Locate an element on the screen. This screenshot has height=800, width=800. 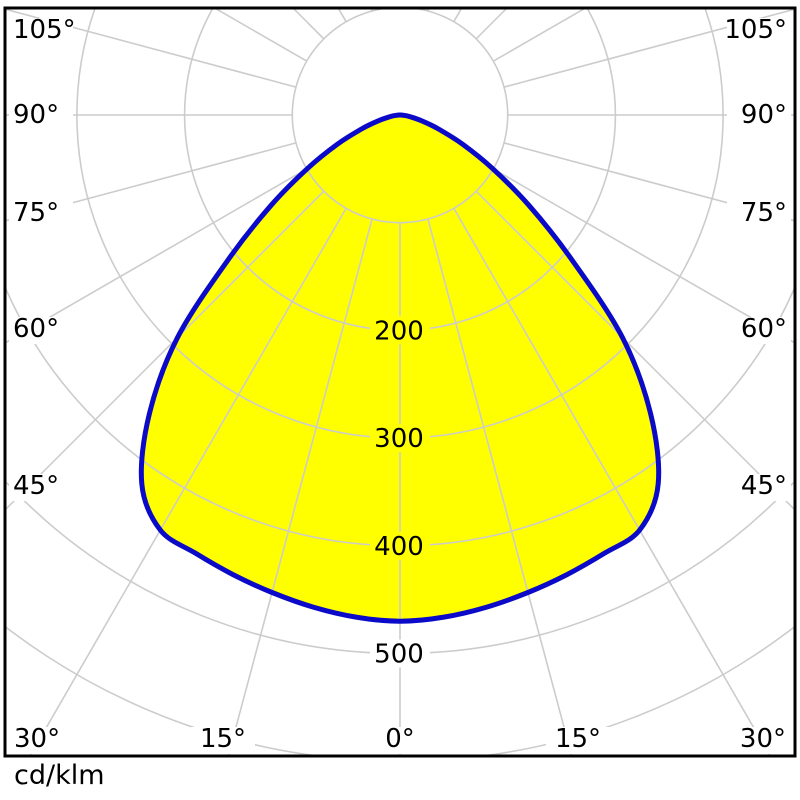
angle-tick-label: 0° is located at coordinates (400, 739).